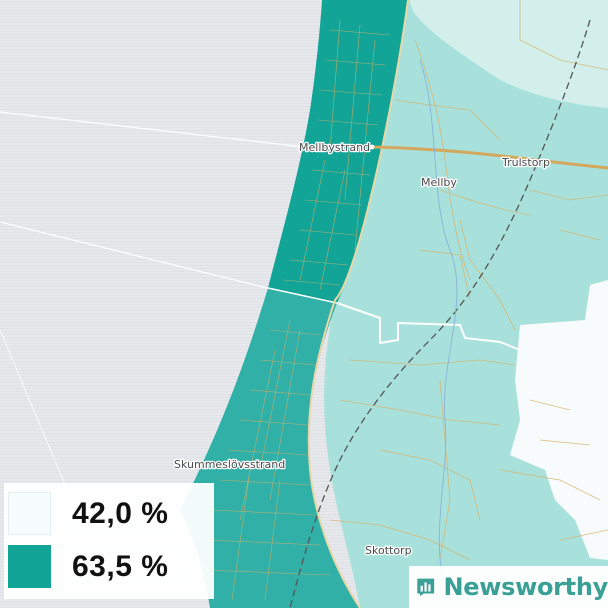  Describe the element at coordinates (388, 550) in the screenshot. I see `place-label-skottorp: Skottorp` at that location.